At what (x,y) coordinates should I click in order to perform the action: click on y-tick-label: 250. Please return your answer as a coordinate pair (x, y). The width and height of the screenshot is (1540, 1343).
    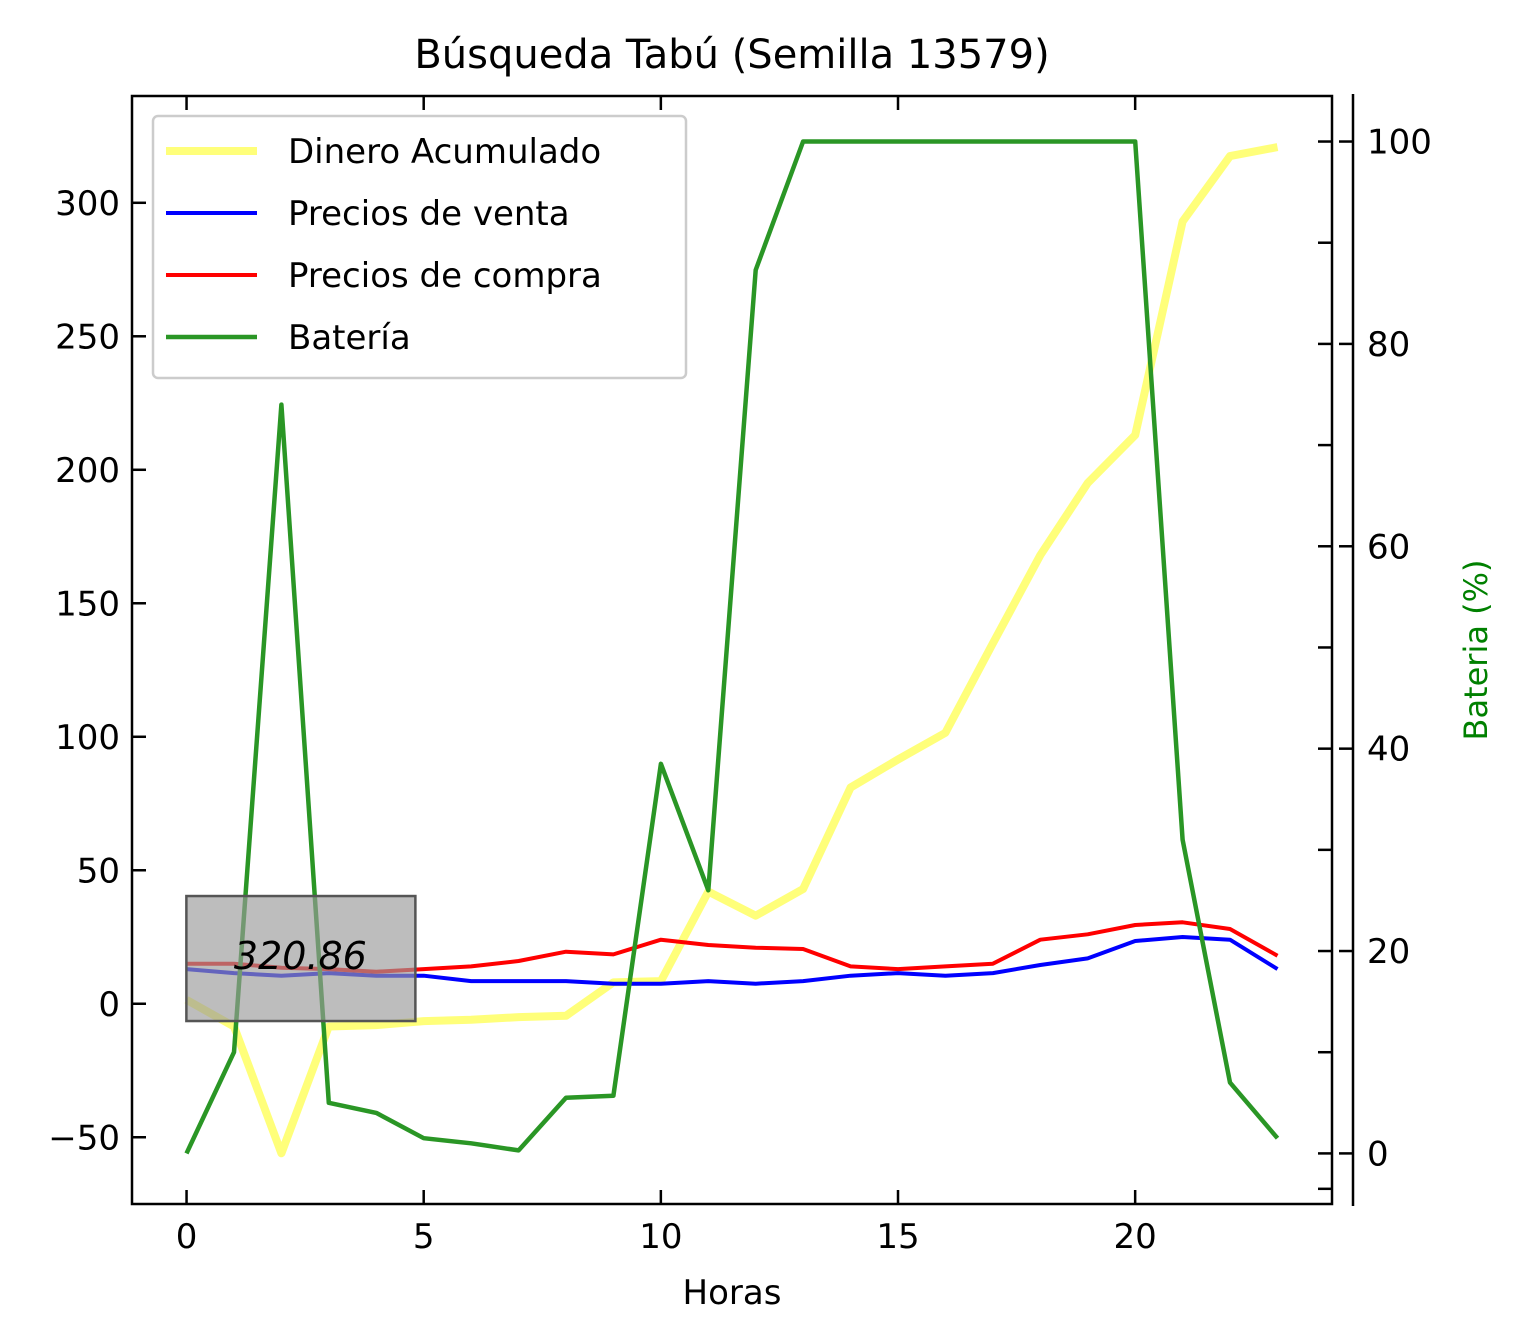
    Looking at the image, I should click on (87, 337).